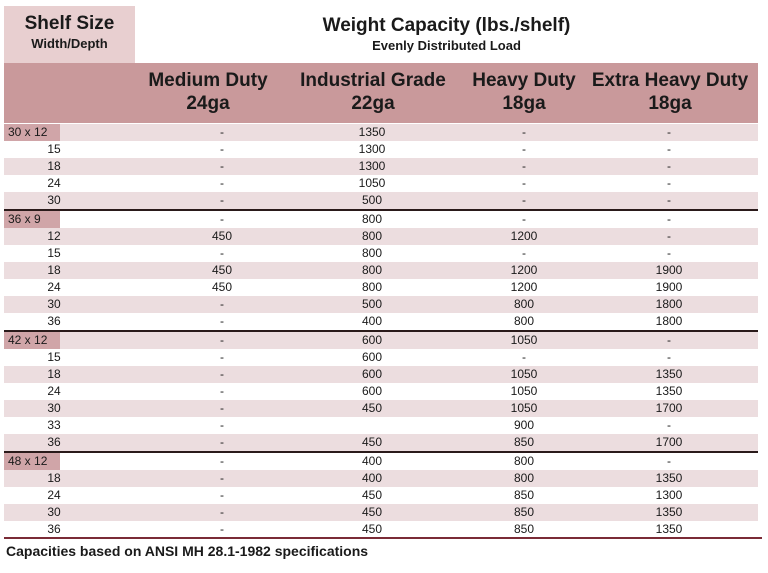 The width and height of the screenshot is (768, 573). Describe the element at coordinates (524, 425) in the screenshot. I see `heavy-duty-cell: 900` at that location.